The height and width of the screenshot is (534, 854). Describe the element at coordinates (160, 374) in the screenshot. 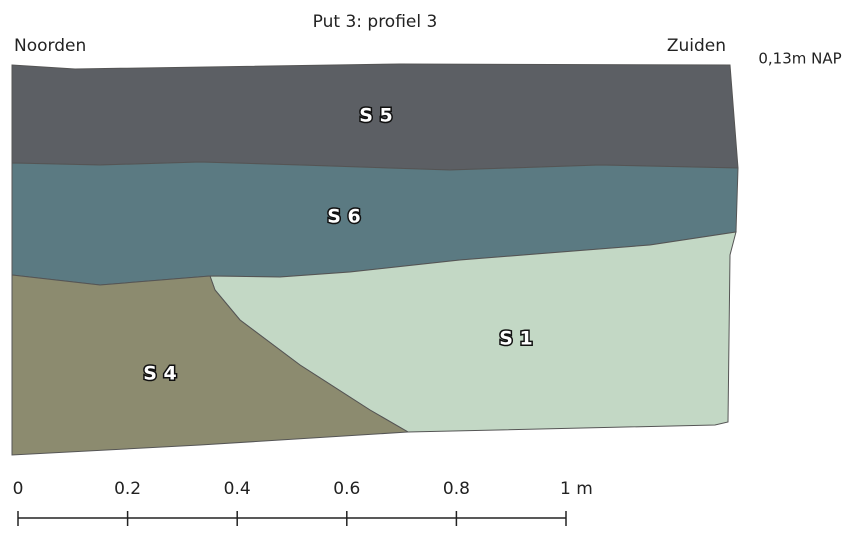

I see `layer-label: S 4` at that location.